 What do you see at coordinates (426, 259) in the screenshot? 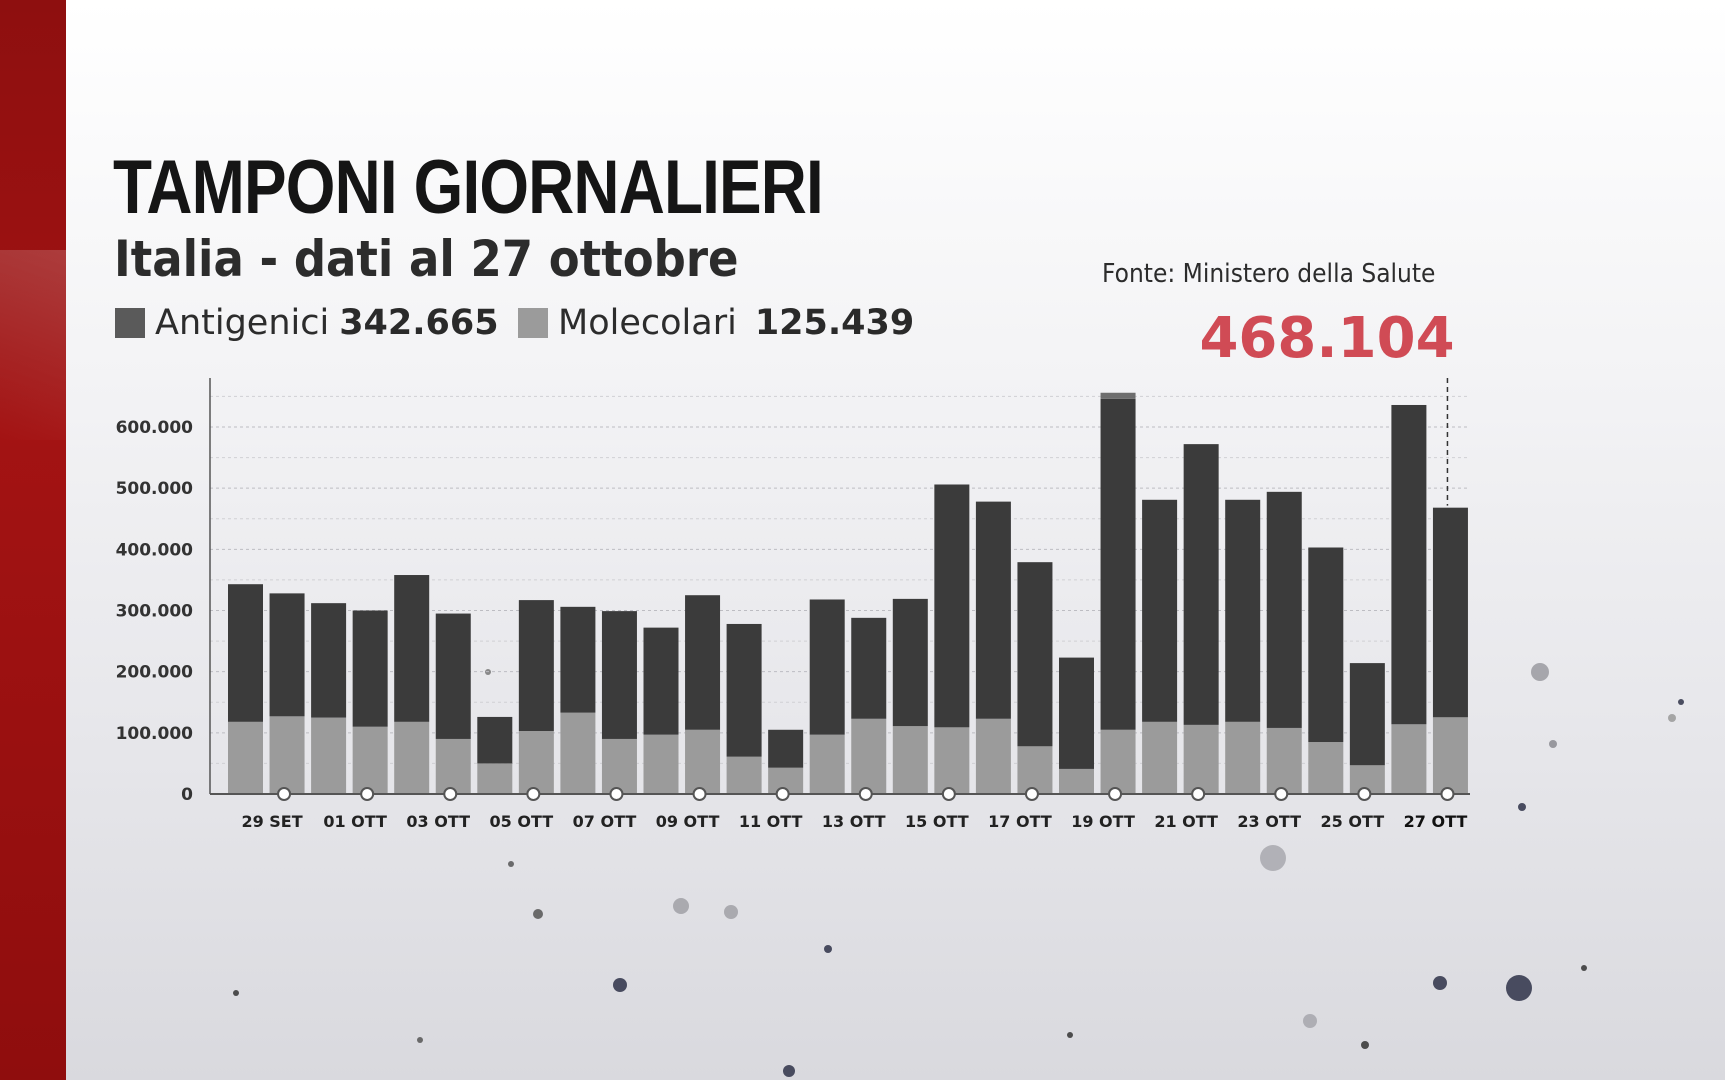
I see `chart-subtitle: Italia - dati al 27 ottobre` at bounding box center [426, 259].